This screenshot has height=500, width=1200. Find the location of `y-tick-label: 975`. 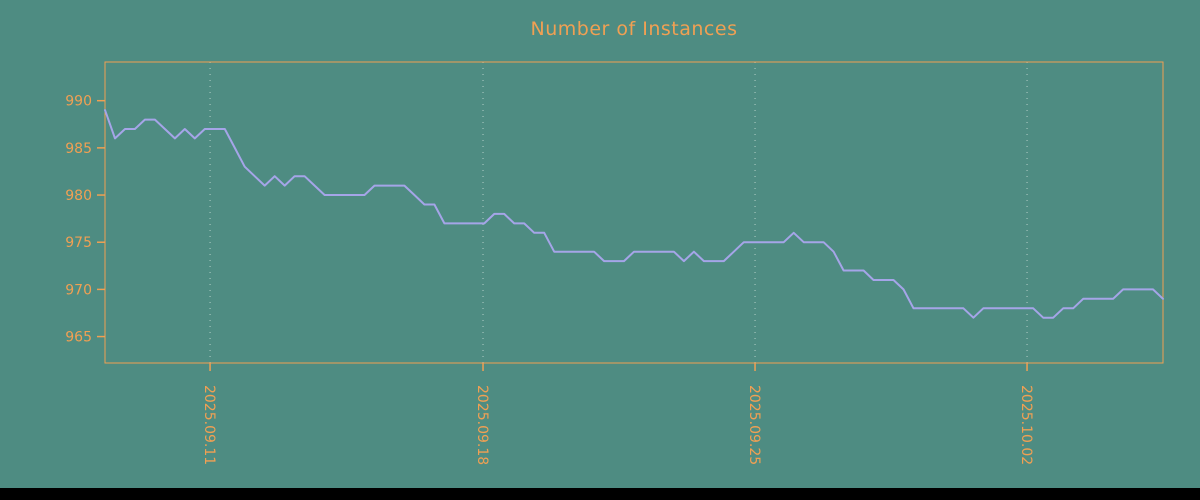

y-tick-label: 975 is located at coordinates (78, 243).